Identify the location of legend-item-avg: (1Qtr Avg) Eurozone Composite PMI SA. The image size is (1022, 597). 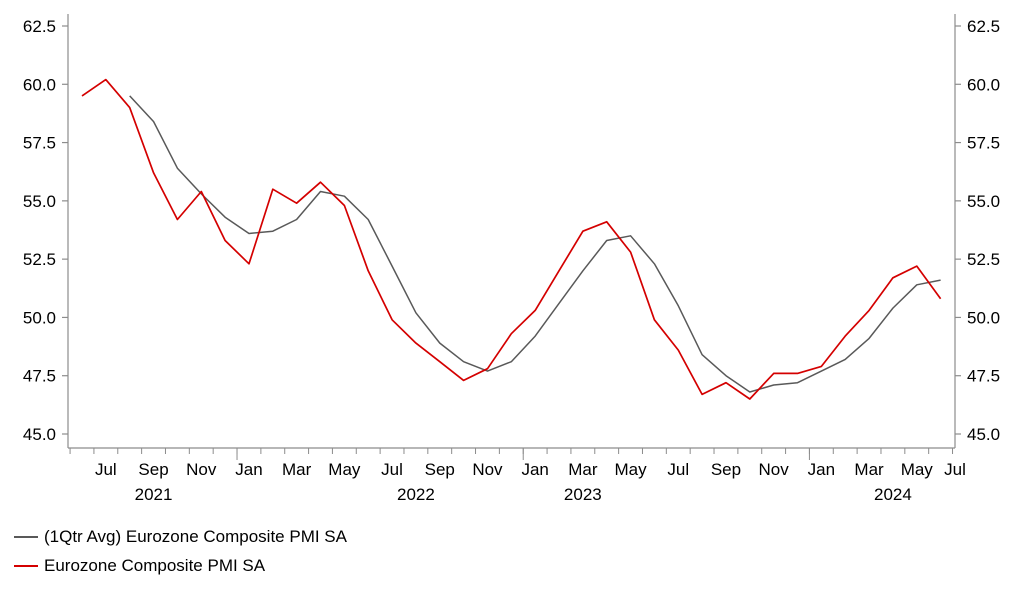
(180, 536).